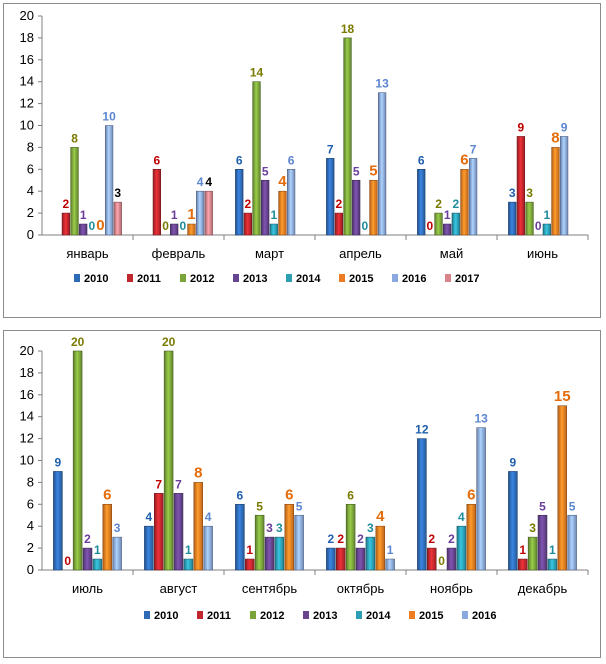 Image resolution: width=606 pixels, height=664 pixels. I want to click on x-category-label: март, so click(269, 253).